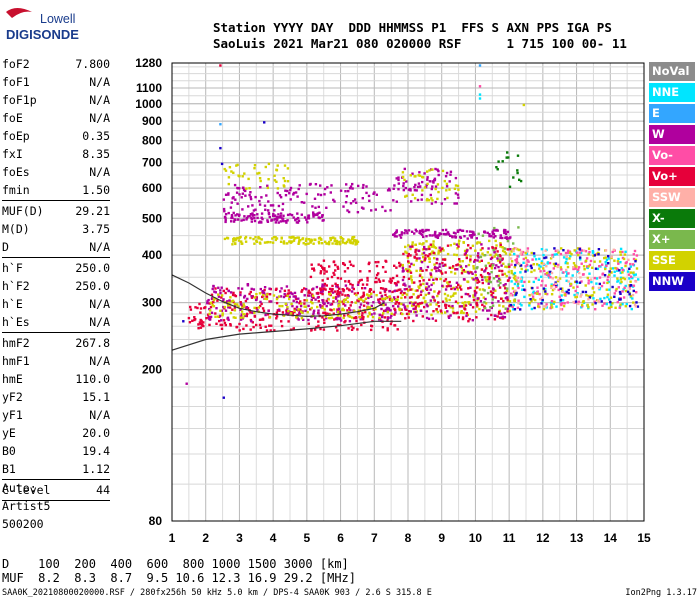  I want to click on param-value: 0.35, so click(96, 136).